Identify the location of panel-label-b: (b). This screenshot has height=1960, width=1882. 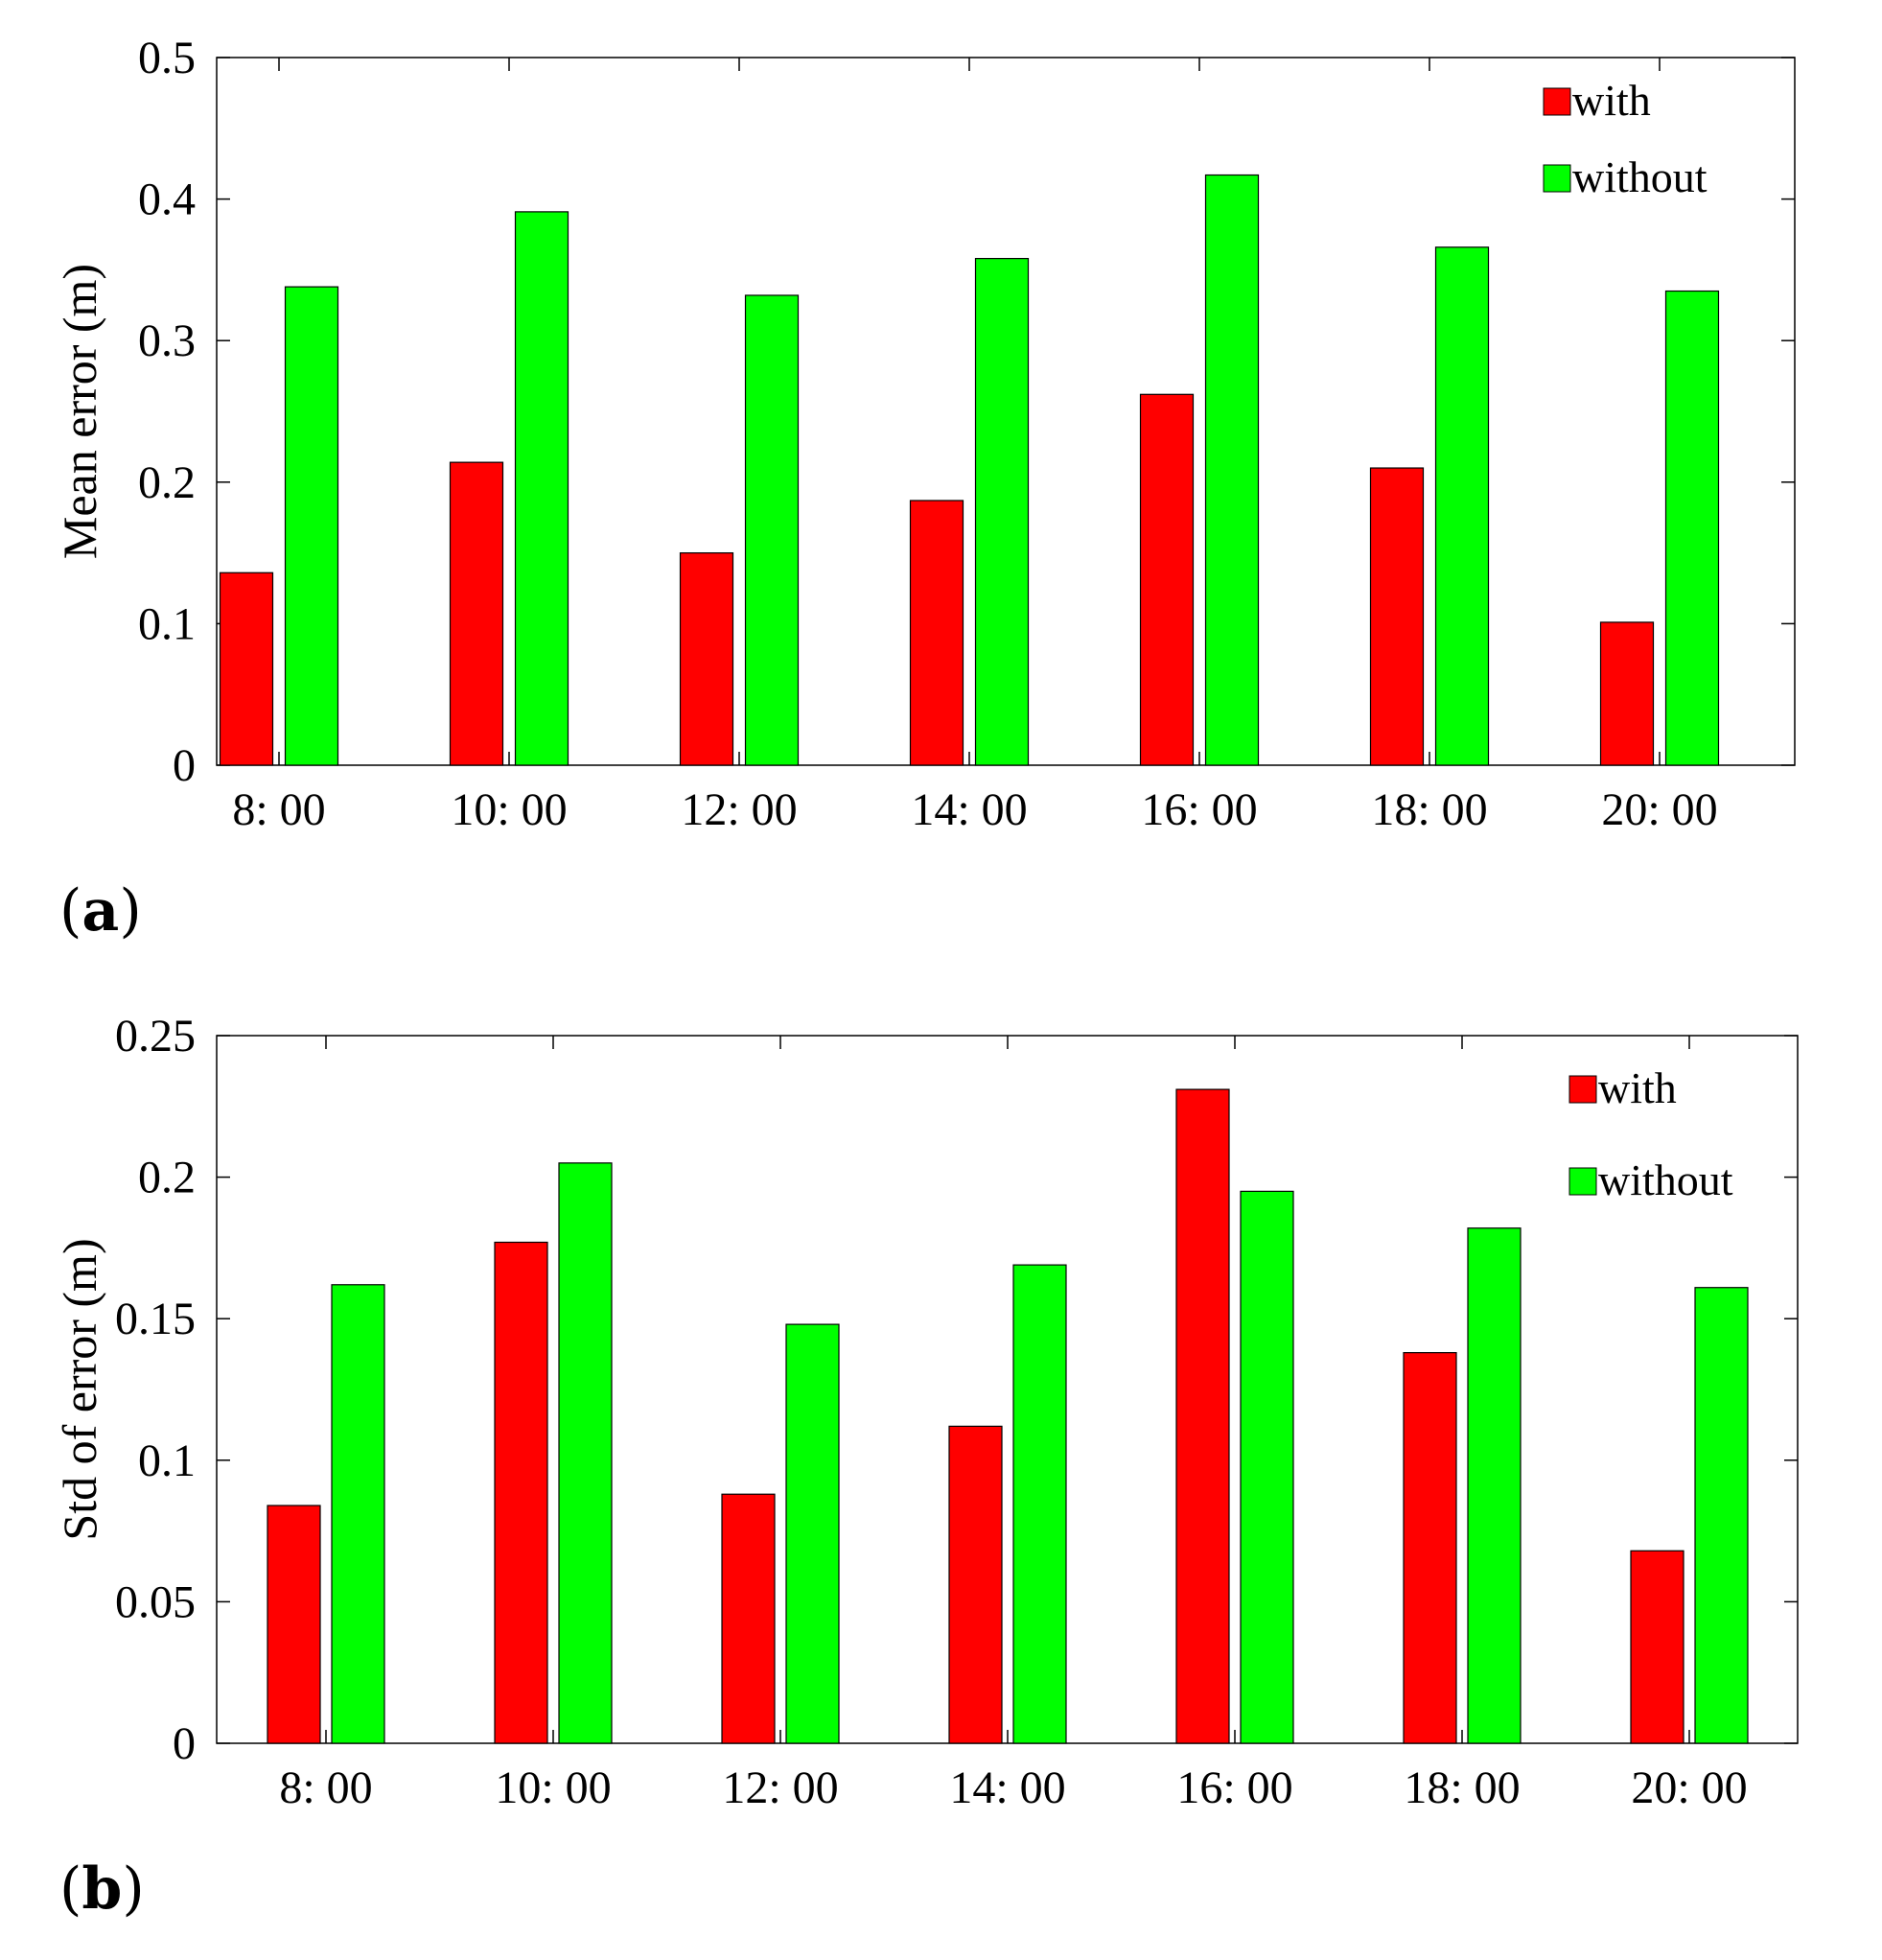
(102, 1889).